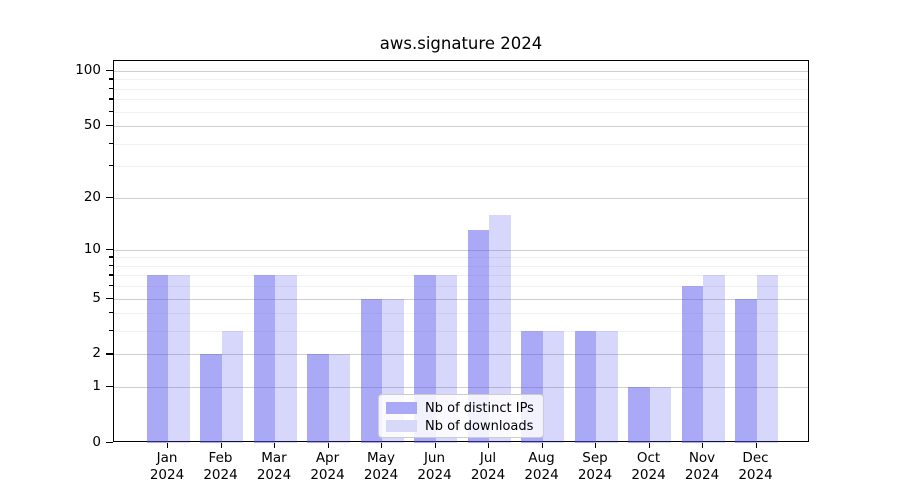 This screenshot has width=900, height=500. What do you see at coordinates (479, 426) in the screenshot?
I see `legend-label-downloads: Nb of downloads` at bounding box center [479, 426].